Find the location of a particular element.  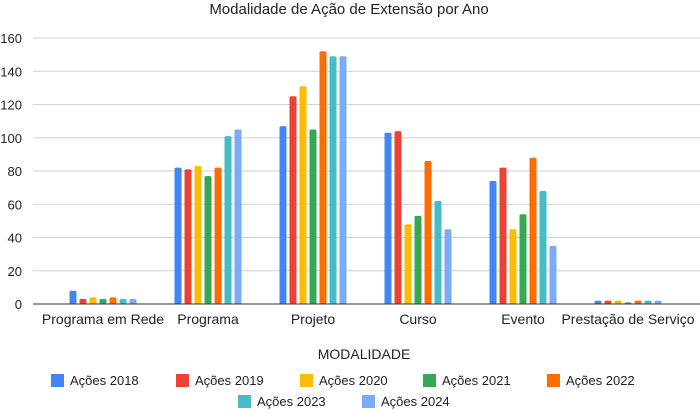

category-label: Prestação de Serviço is located at coordinates (627, 319).